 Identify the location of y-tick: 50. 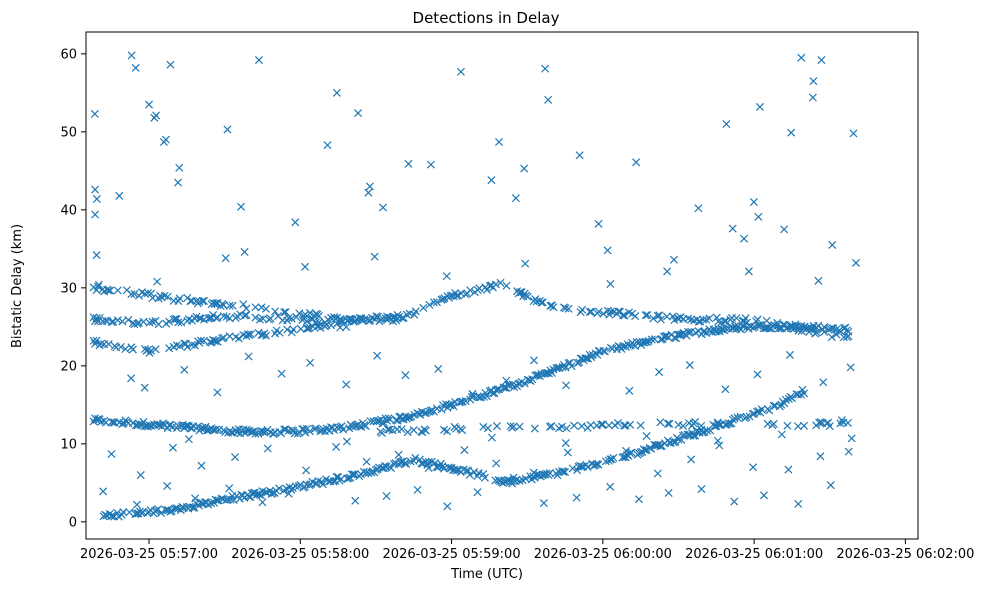
(73, 132).